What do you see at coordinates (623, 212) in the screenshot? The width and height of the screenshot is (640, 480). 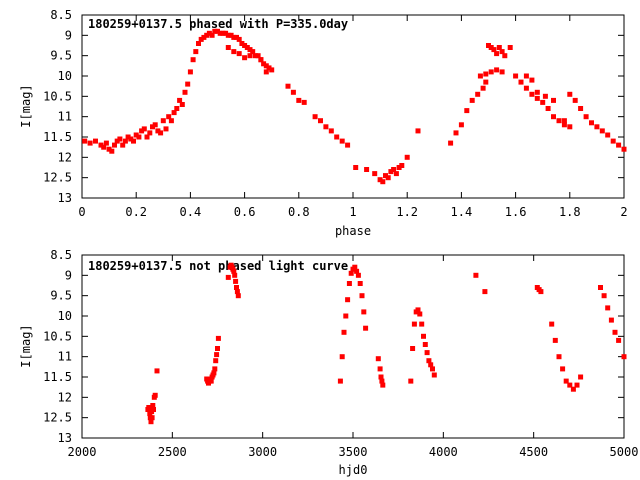 I see `x-tick-label: 2` at bounding box center [623, 212].